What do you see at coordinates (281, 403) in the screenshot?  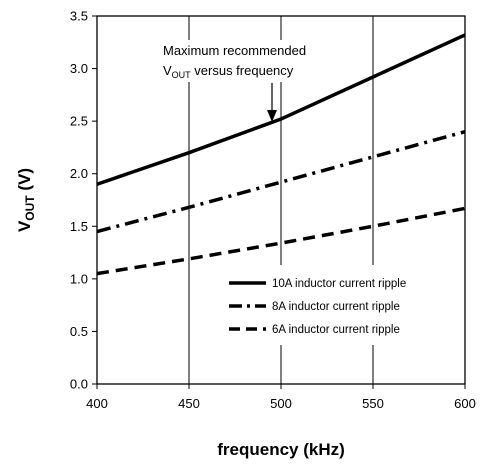 I see `x-tick-label: 500` at bounding box center [281, 403].